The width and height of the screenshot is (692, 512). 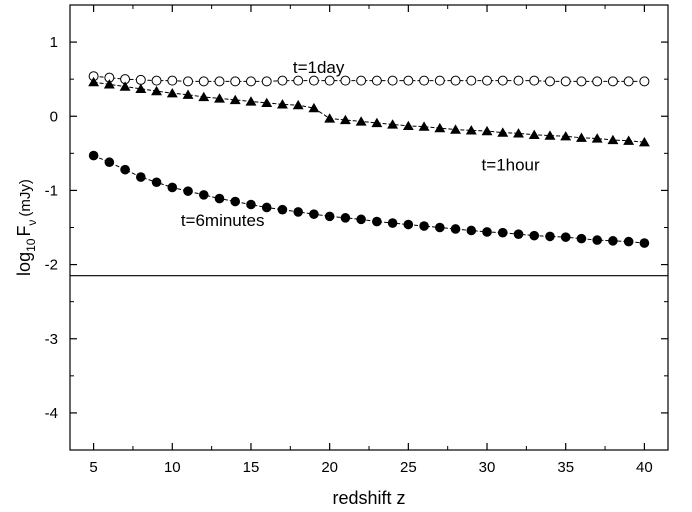 I want to click on series-2-line, so click(x=369, y=199).